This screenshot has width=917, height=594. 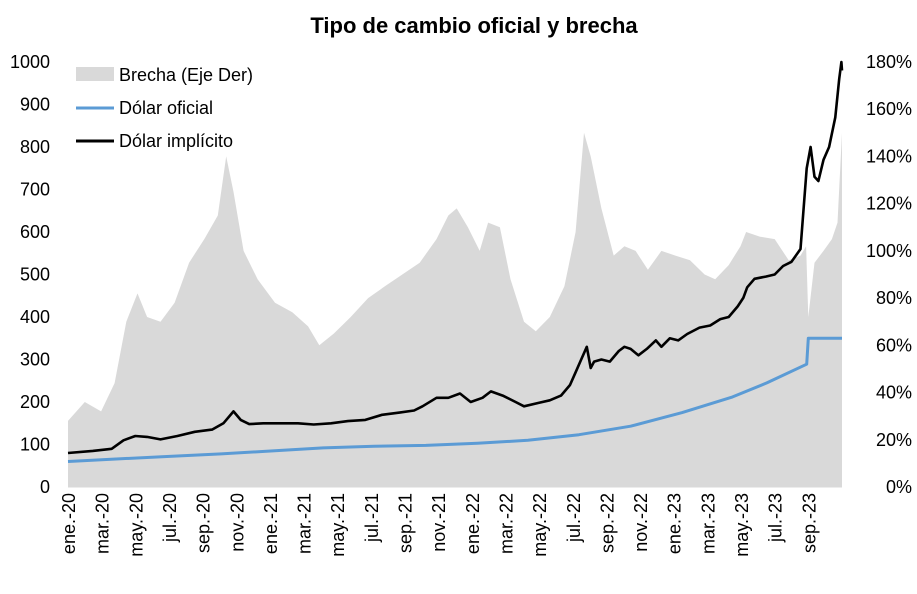 What do you see at coordinates (35, 445) in the screenshot?
I see `y-left-tick-label: 100` at bounding box center [35, 445].